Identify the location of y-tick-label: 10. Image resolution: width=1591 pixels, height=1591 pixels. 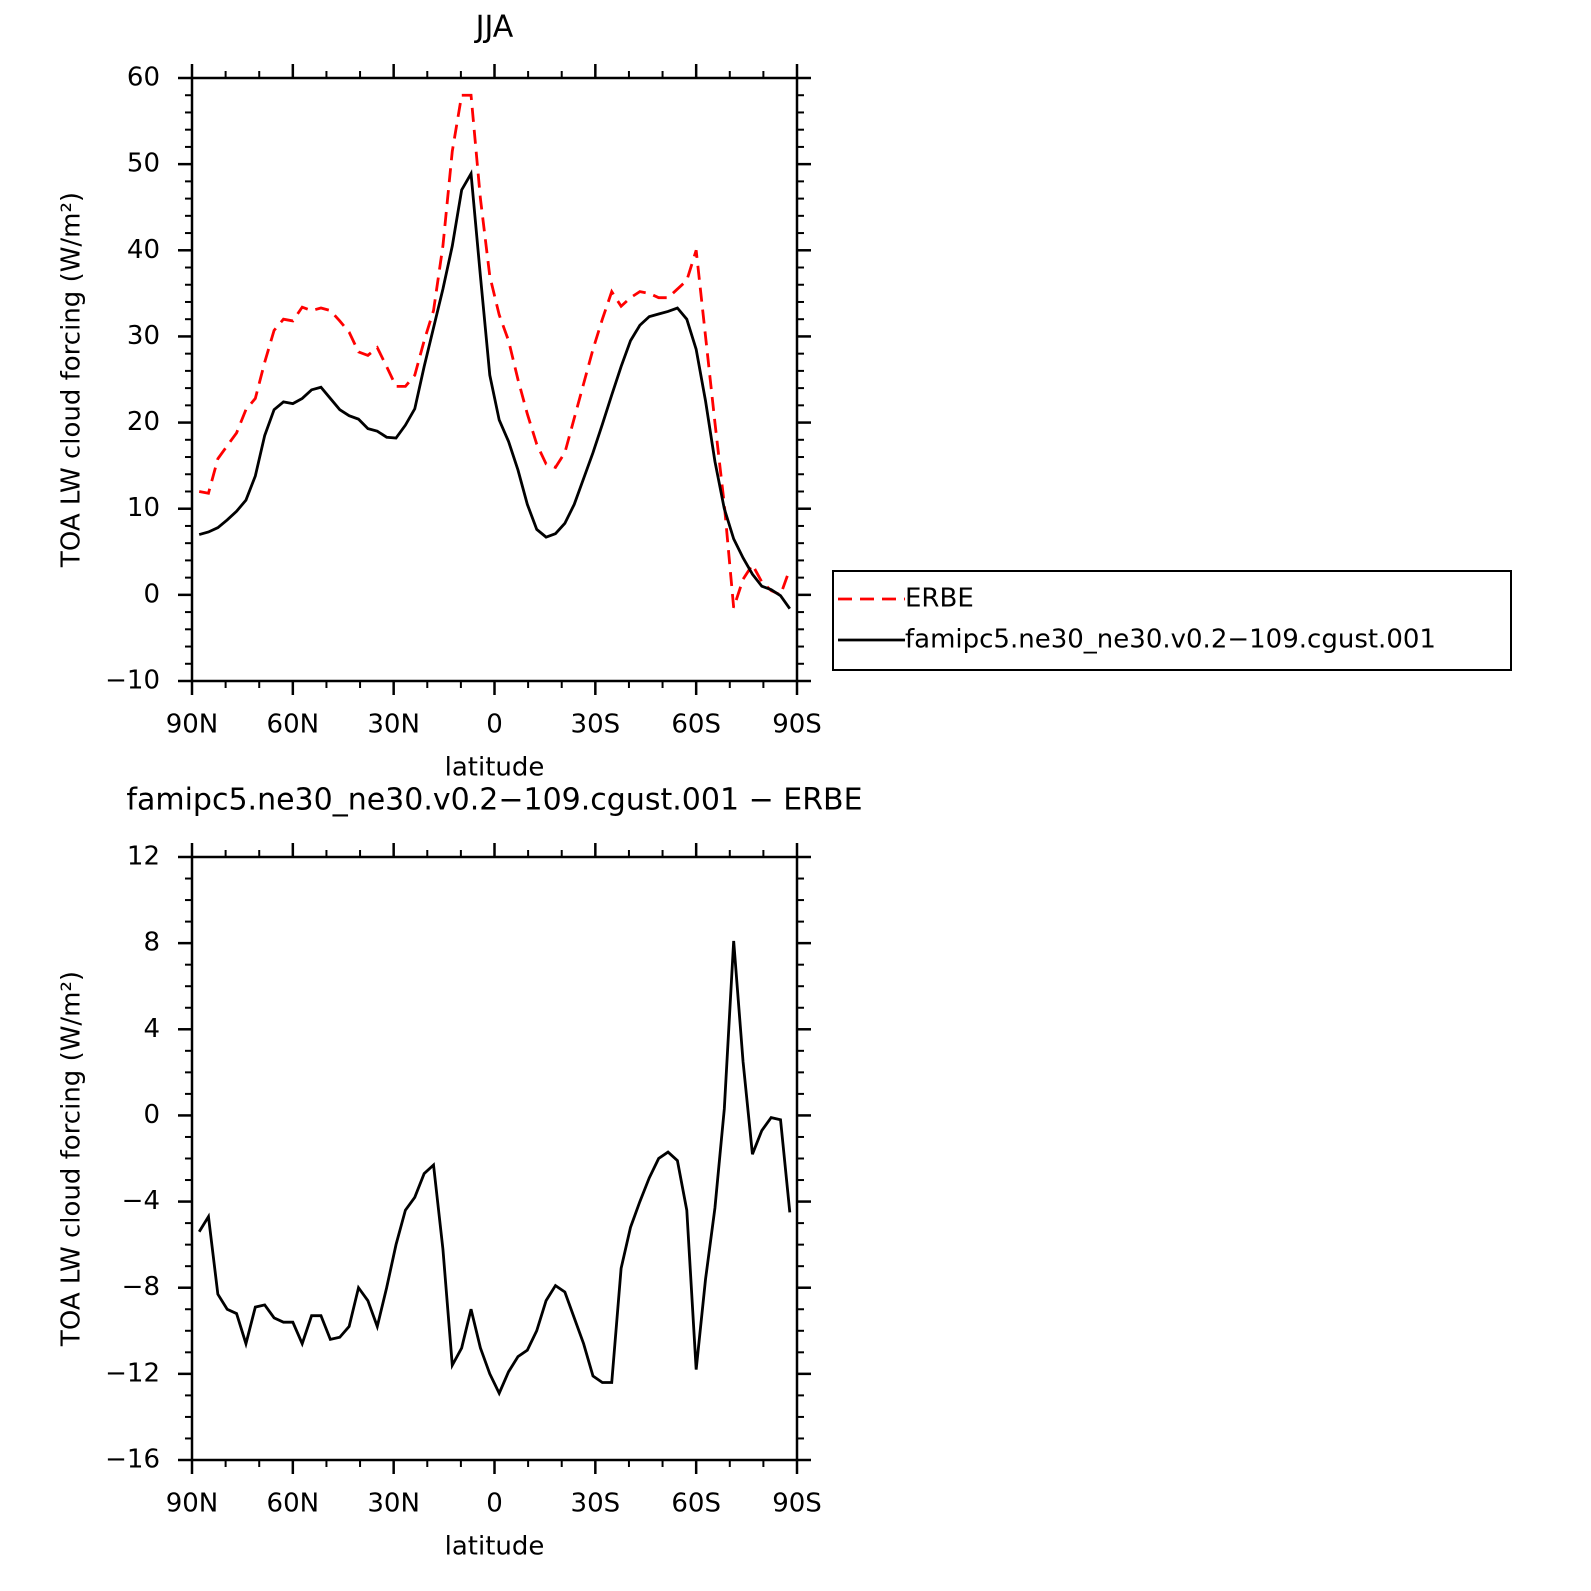
(143, 508).